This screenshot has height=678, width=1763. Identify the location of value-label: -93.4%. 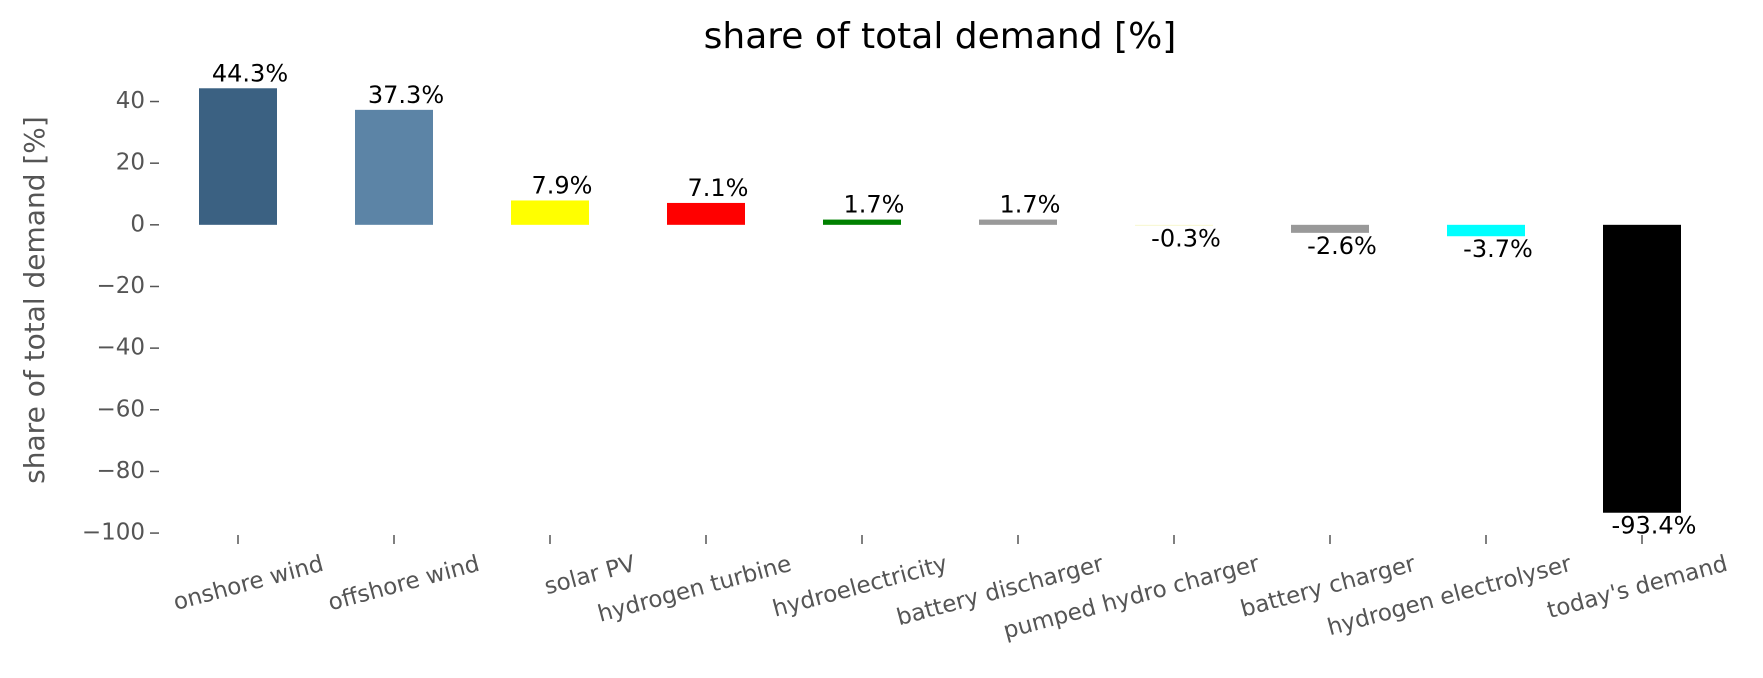
(1654, 526).